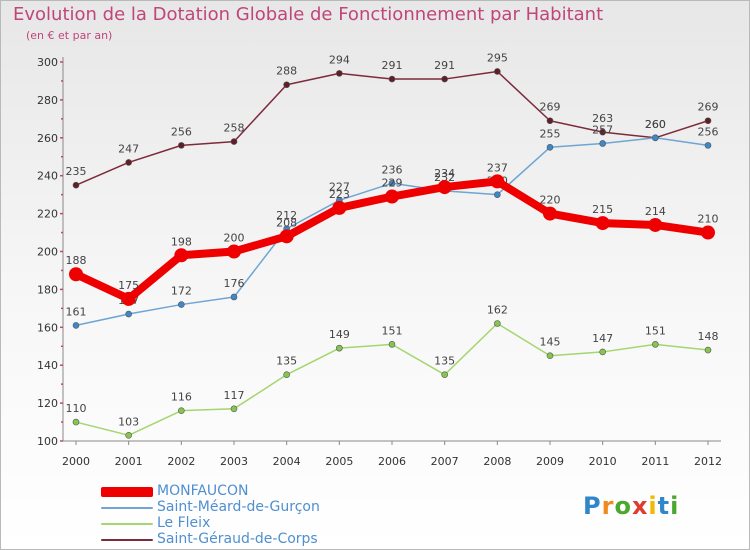 Image resolution: width=750 pixels, height=550 pixels. What do you see at coordinates (47, 327) in the screenshot?
I see `y-tick-label: 160` at bounding box center [47, 327].